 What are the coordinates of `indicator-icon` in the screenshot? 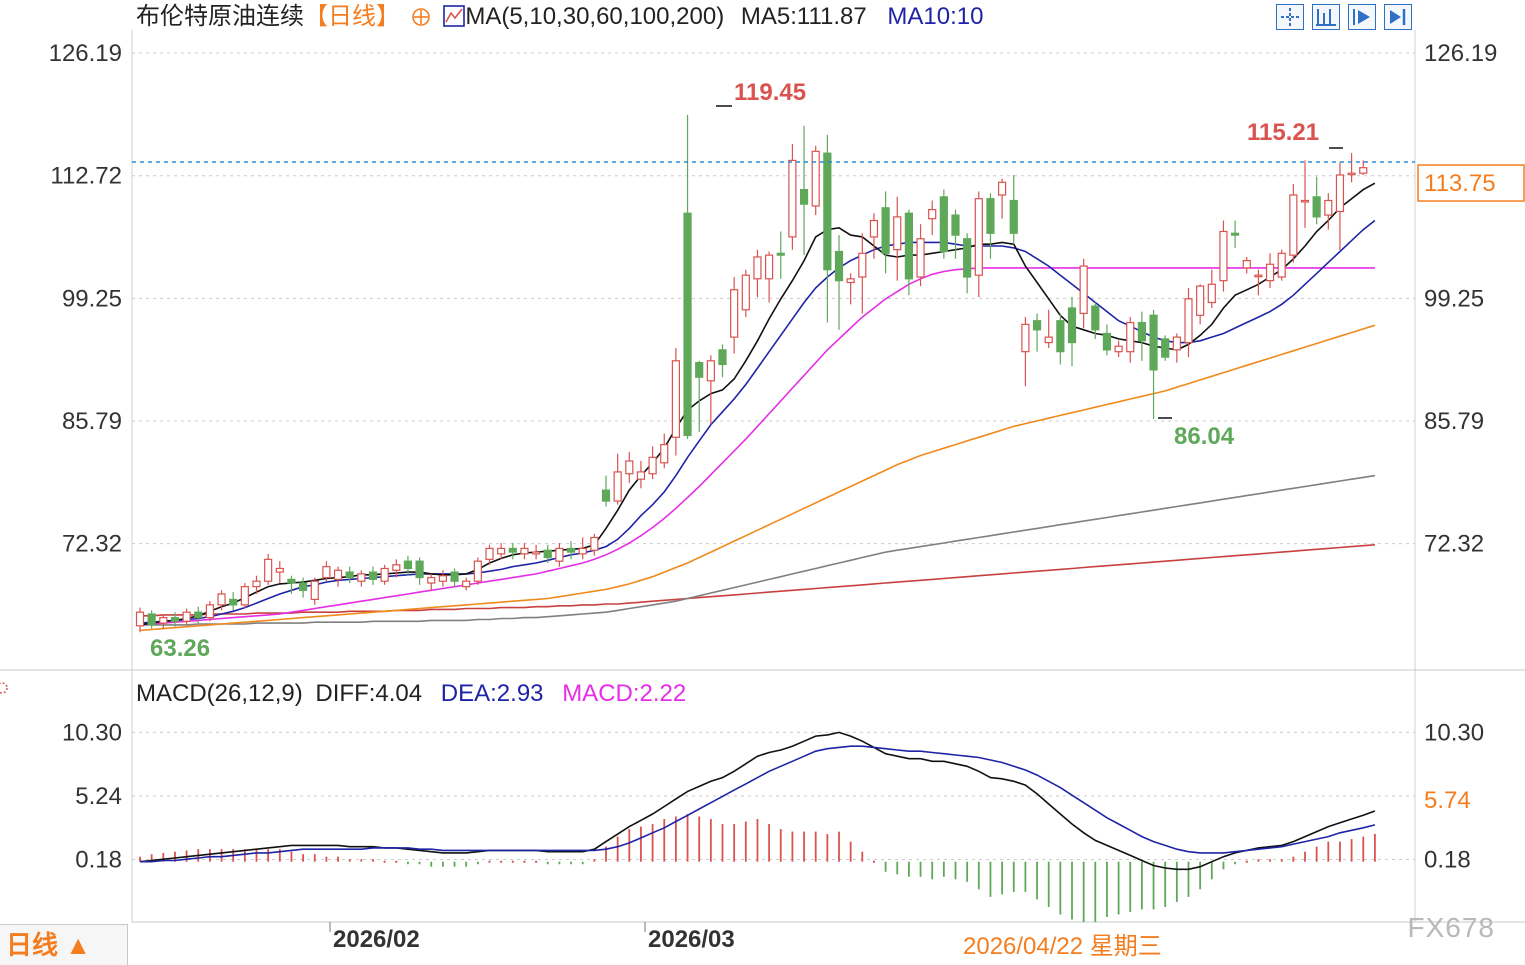 It's located at (454, 16).